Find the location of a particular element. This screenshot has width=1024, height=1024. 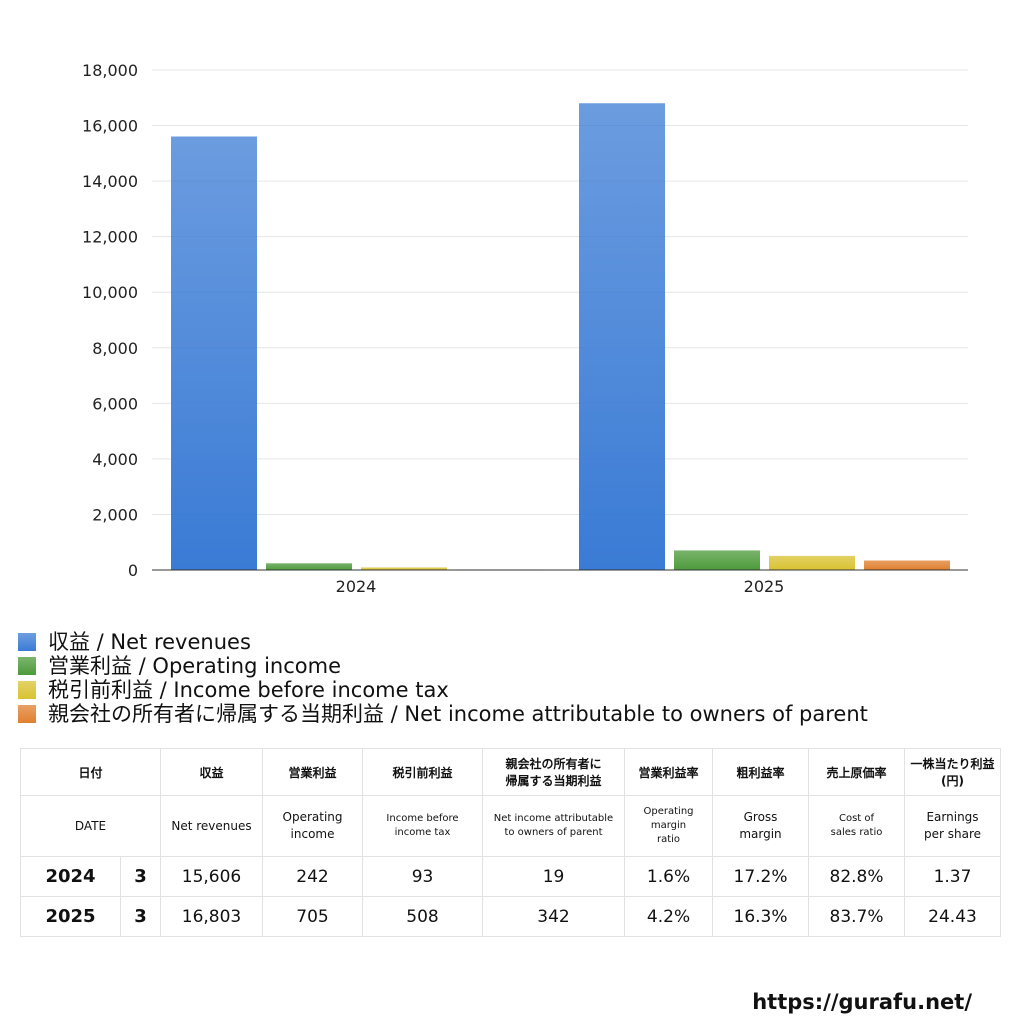

table-data-cell: 24.43 is located at coordinates (953, 916).